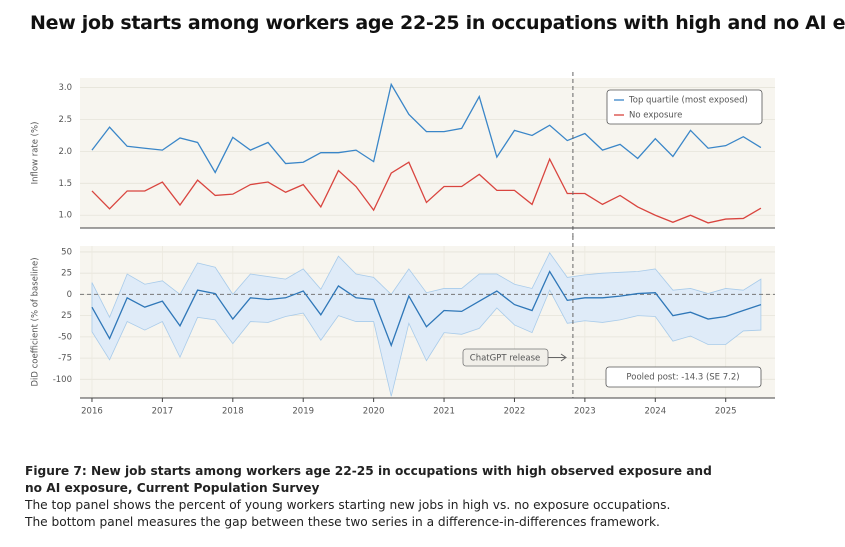  Describe the element at coordinates (62, 380) in the screenshot. I see `y-tick-label: -100` at that location.